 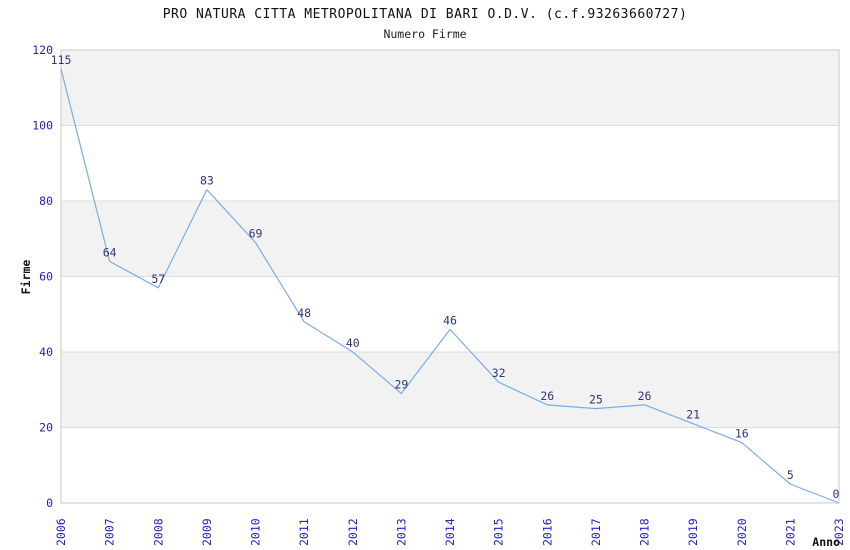 I want to click on x-tick-label: 2006, so click(x=61, y=532).